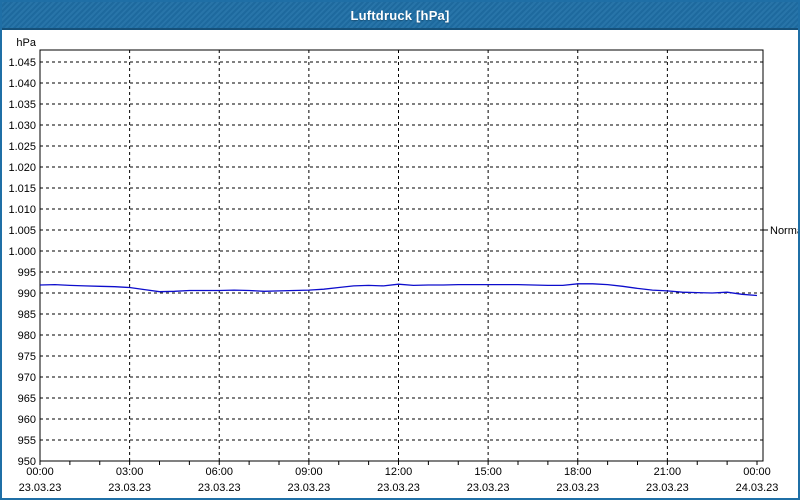 The width and height of the screenshot is (800, 500). I want to click on y-axis-tick-label: 1.010, so click(22, 210).